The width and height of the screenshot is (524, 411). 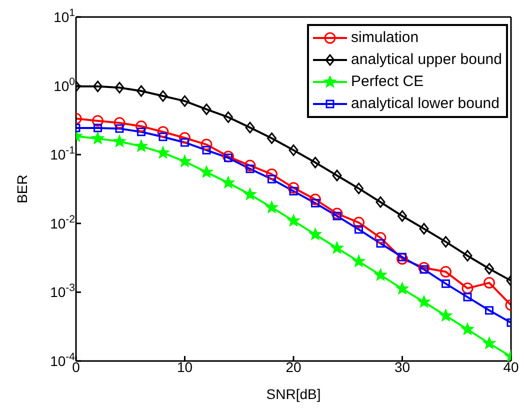 What do you see at coordinates (294, 367) in the screenshot?
I see `x-tick-label: 20` at bounding box center [294, 367].